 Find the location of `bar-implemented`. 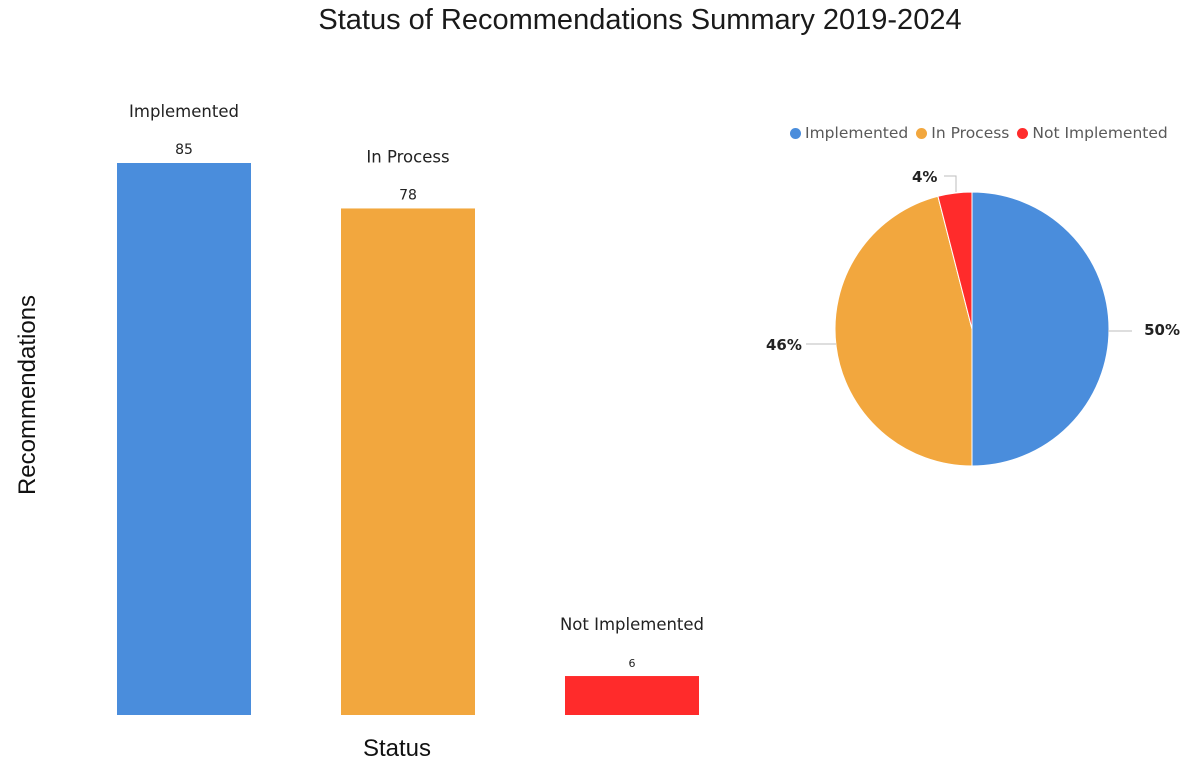

bar-implemented is located at coordinates (184, 439).